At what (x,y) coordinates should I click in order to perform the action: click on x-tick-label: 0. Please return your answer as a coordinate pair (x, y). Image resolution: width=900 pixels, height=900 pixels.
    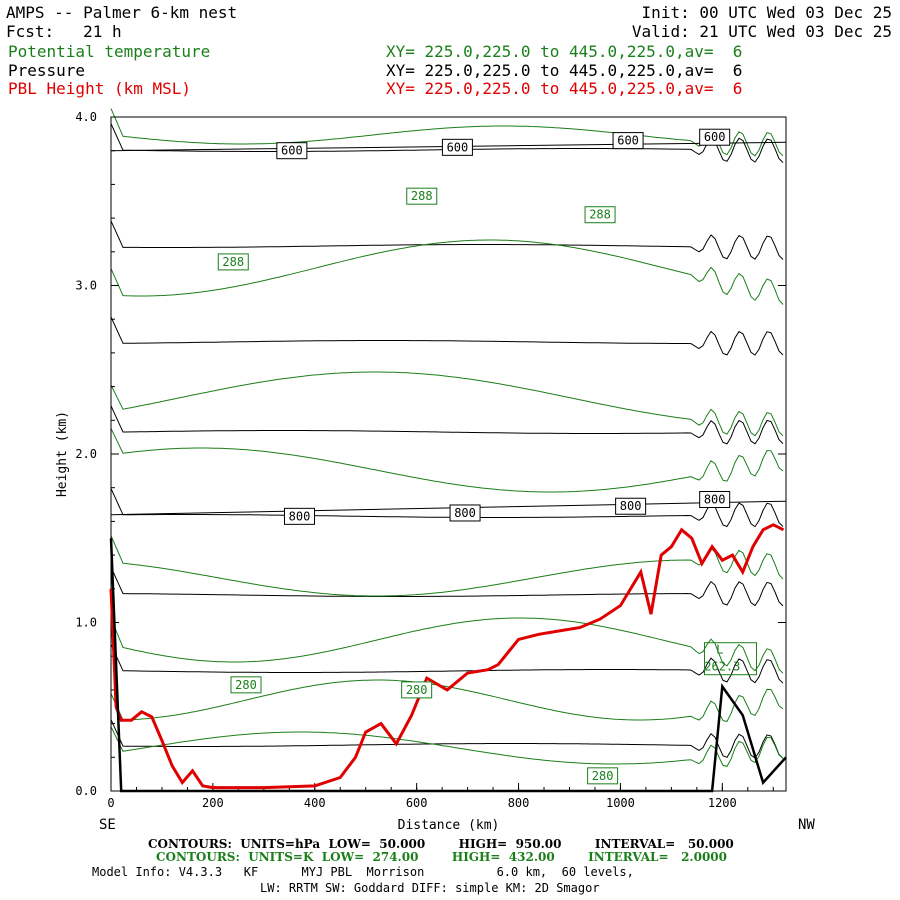
    Looking at the image, I should click on (110, 803).